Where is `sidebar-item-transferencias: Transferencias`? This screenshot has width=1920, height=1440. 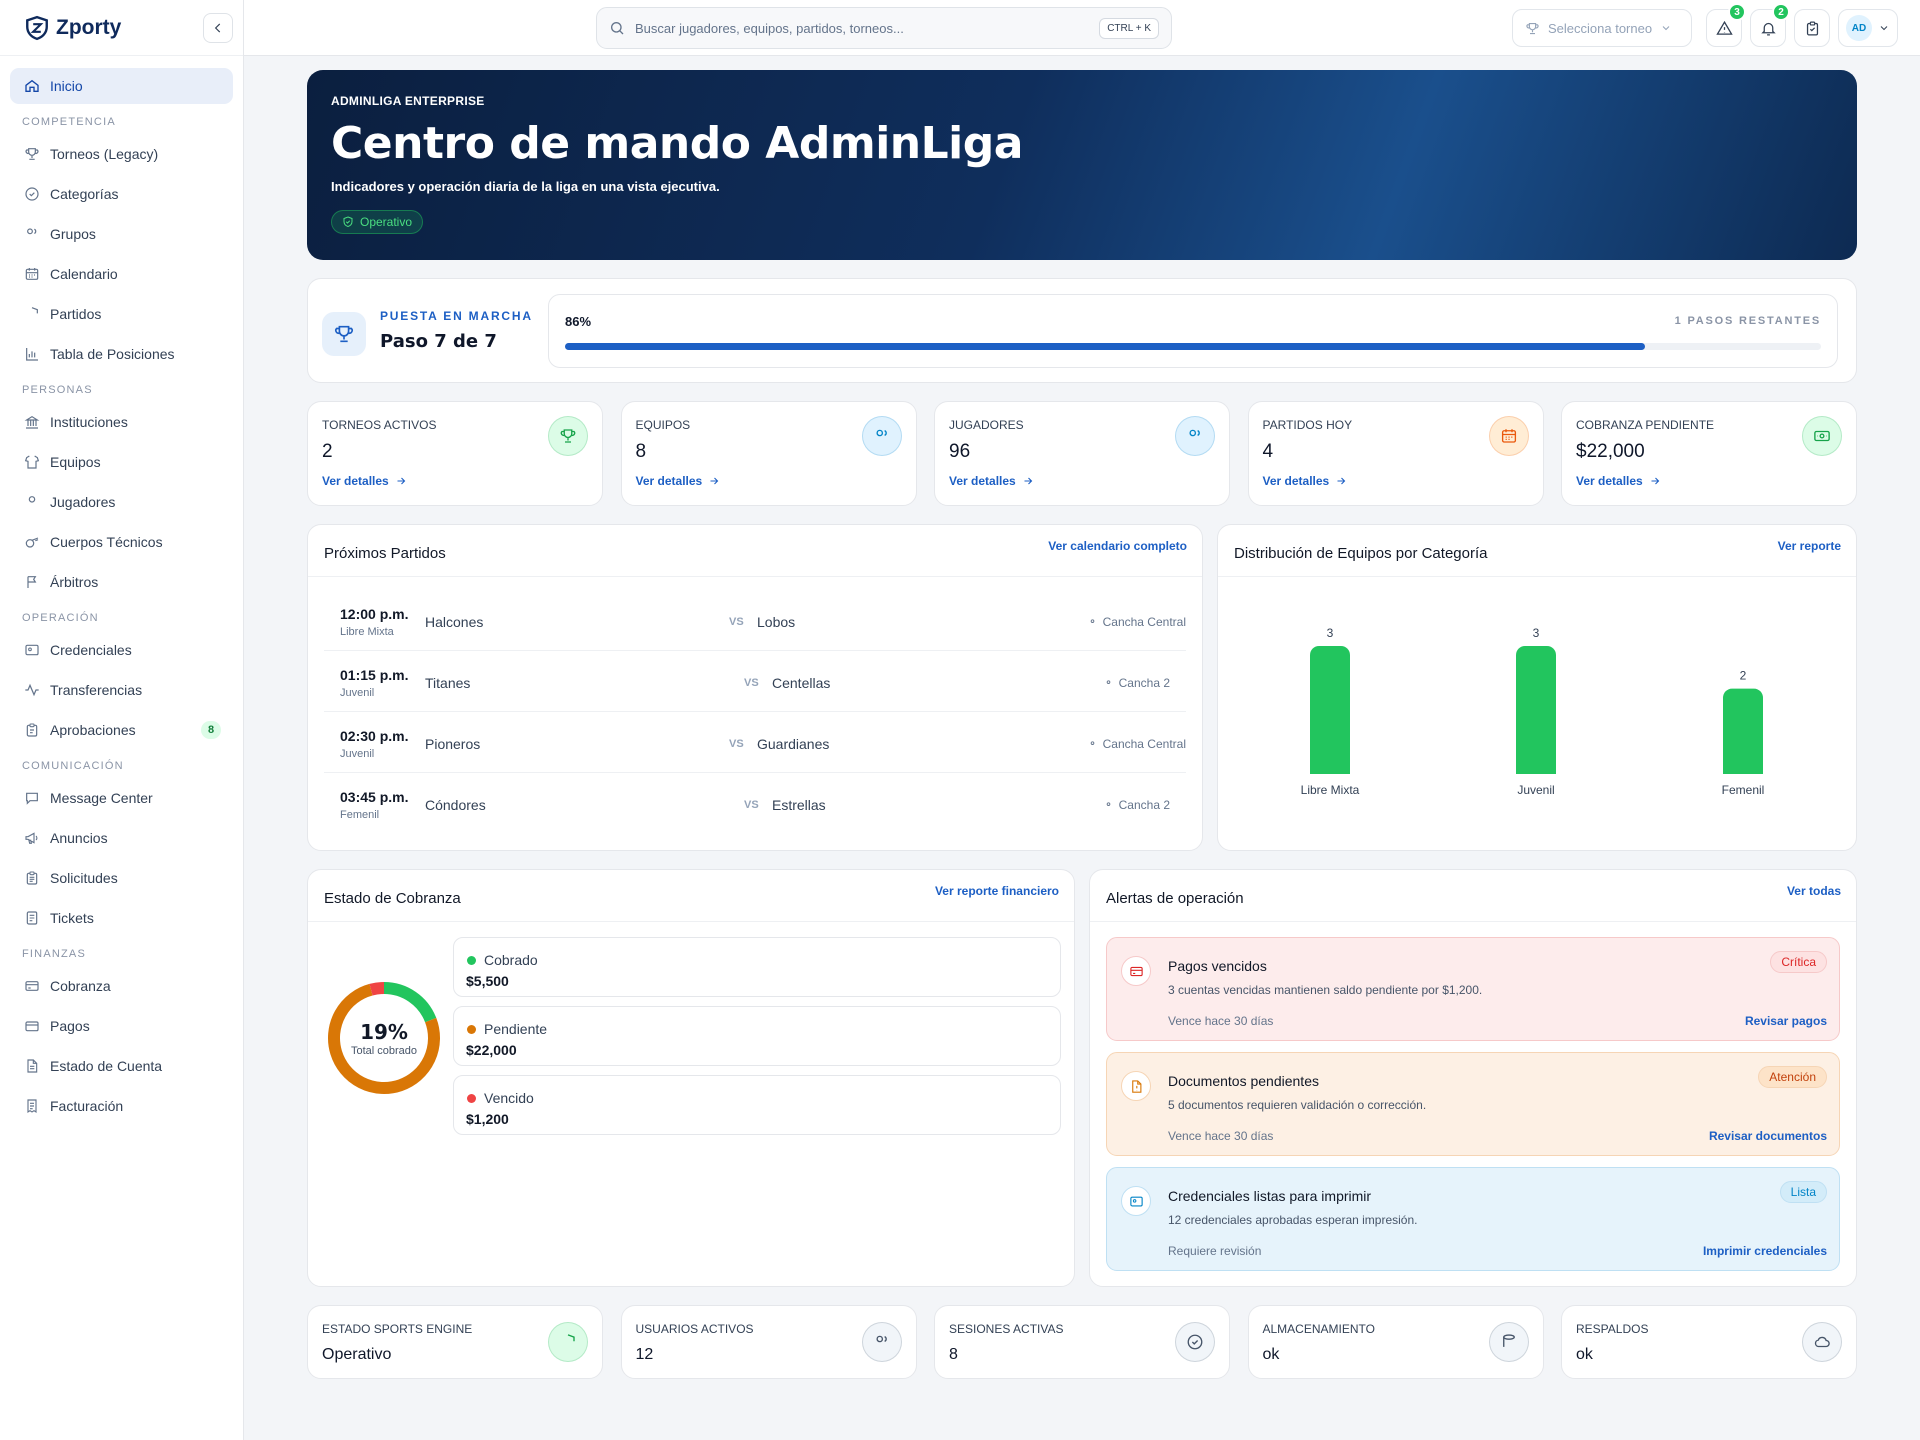
sidebar-item-transferencias: Transferencias is located at coordinates (121, 690).